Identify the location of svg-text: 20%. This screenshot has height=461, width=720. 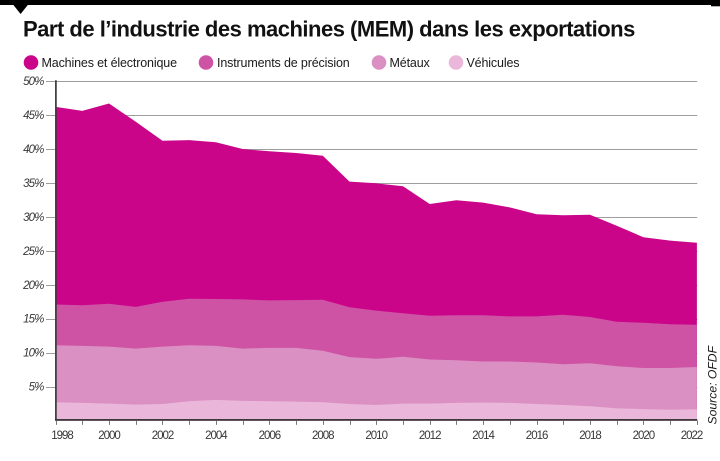
(33, 286).